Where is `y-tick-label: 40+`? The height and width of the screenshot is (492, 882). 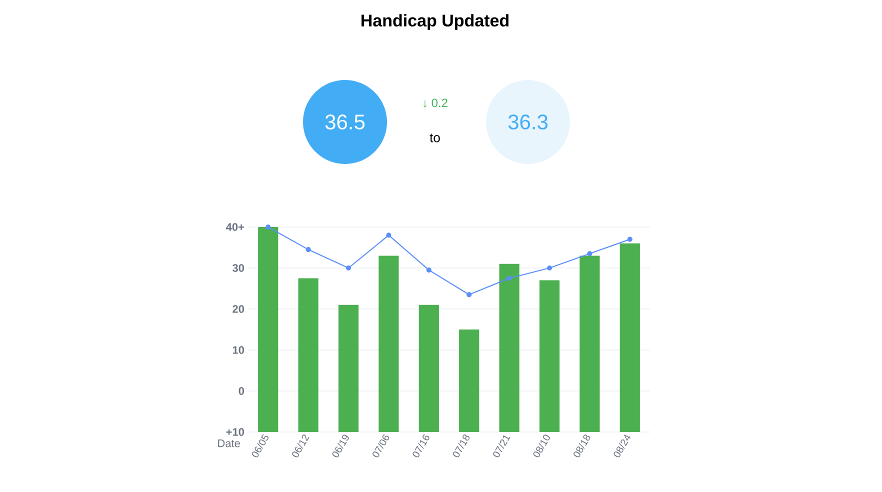
y-tick-label: 40+ is located at coordinates (235, 227).